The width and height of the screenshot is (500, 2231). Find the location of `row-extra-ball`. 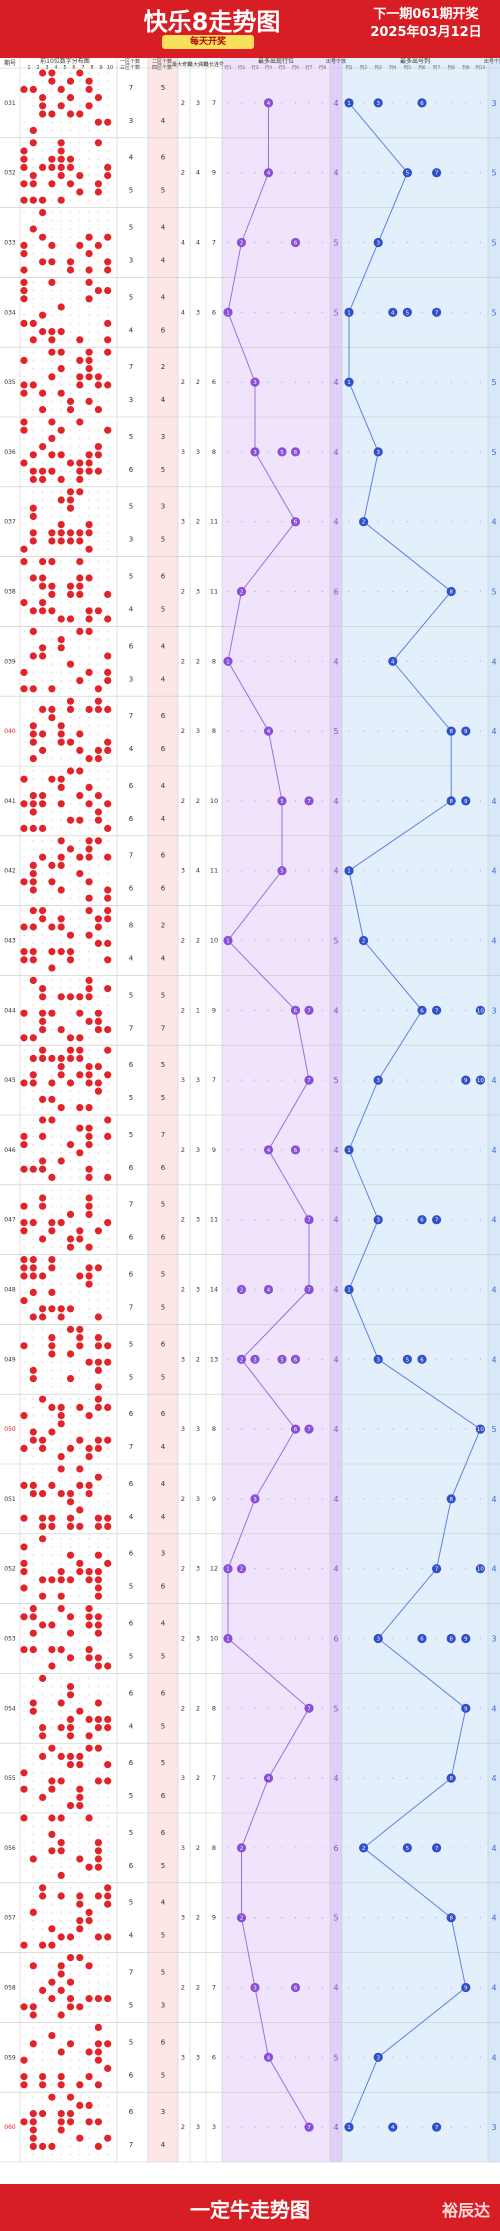

row-extra-ball is located at coordinates (255, 1359).